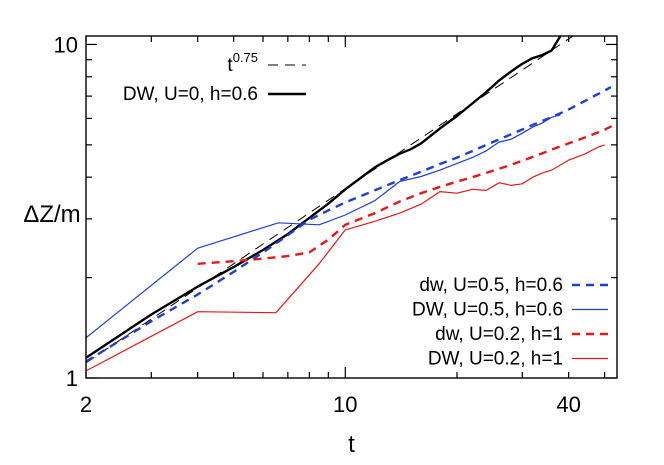 Image resolution: width=664 pixels, height=465 pixels. I want to click on legend-label: t0.75, so click(242, 63).